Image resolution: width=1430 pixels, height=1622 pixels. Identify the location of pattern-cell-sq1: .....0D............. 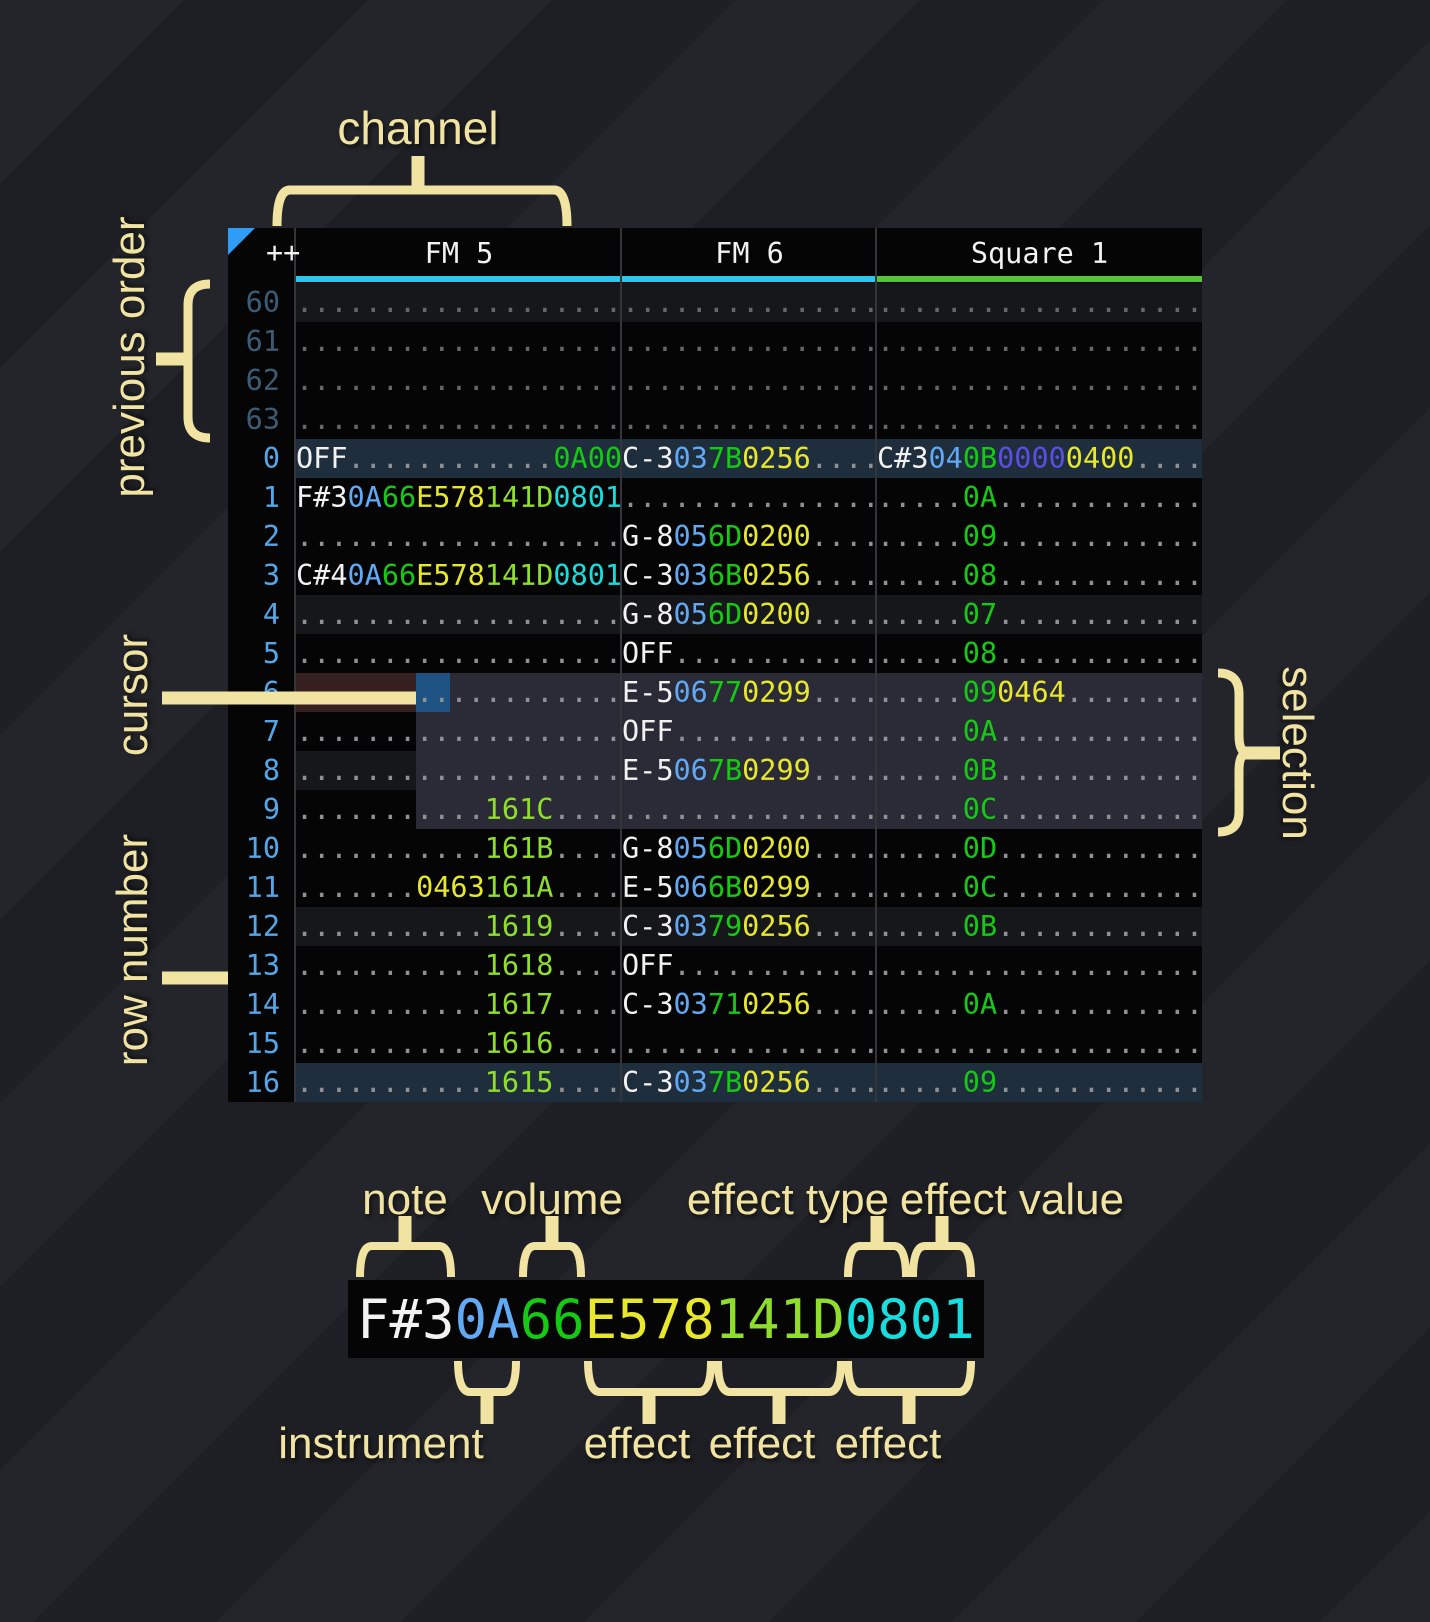
(1040, 848).